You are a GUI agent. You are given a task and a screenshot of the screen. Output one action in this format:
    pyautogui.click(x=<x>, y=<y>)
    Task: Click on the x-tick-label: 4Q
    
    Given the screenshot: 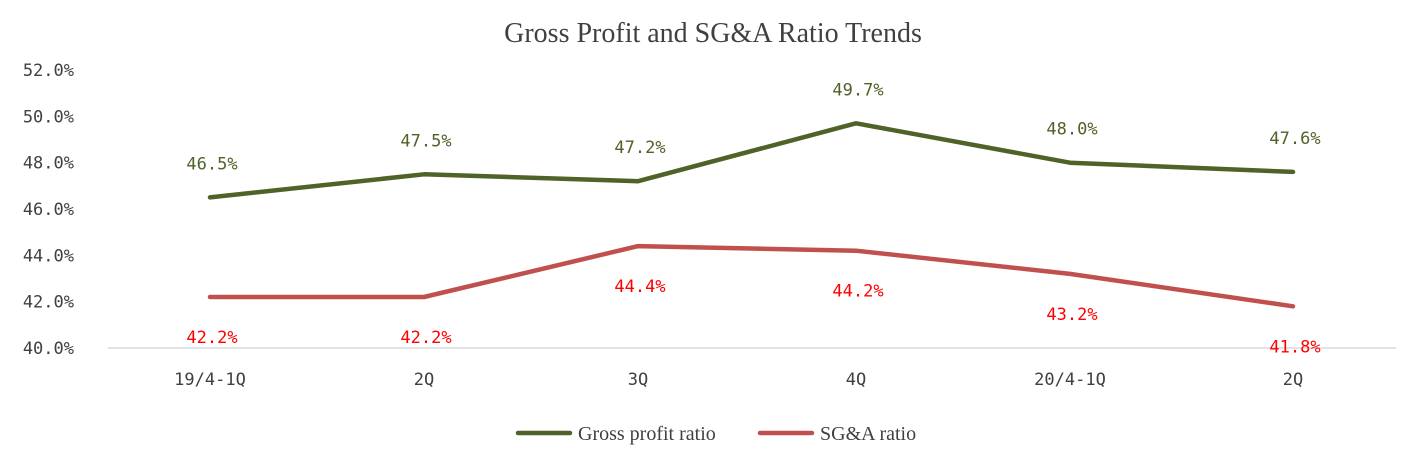 What is the action you would take?
    pyautogui.click(x=856, y=380)
    